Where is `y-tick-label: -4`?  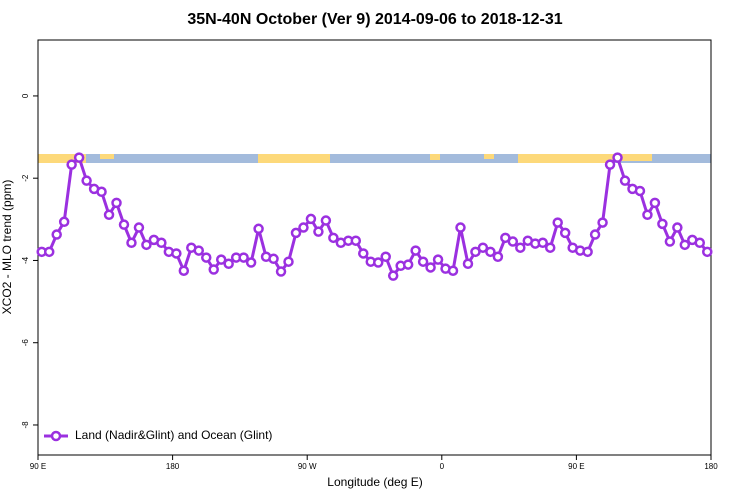 y-tick-label: -4 is located at coordinates (25, 260).